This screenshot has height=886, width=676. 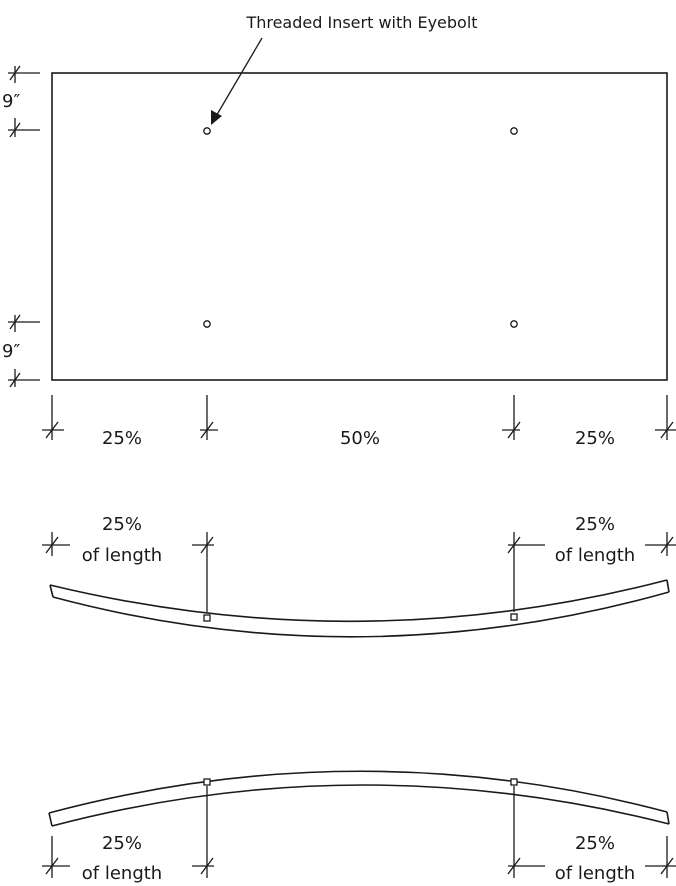 What do you see at coordinates (595, 873) in the screenshot?
I see `crown-right-unit: of length` at bounding box center [595, 873].